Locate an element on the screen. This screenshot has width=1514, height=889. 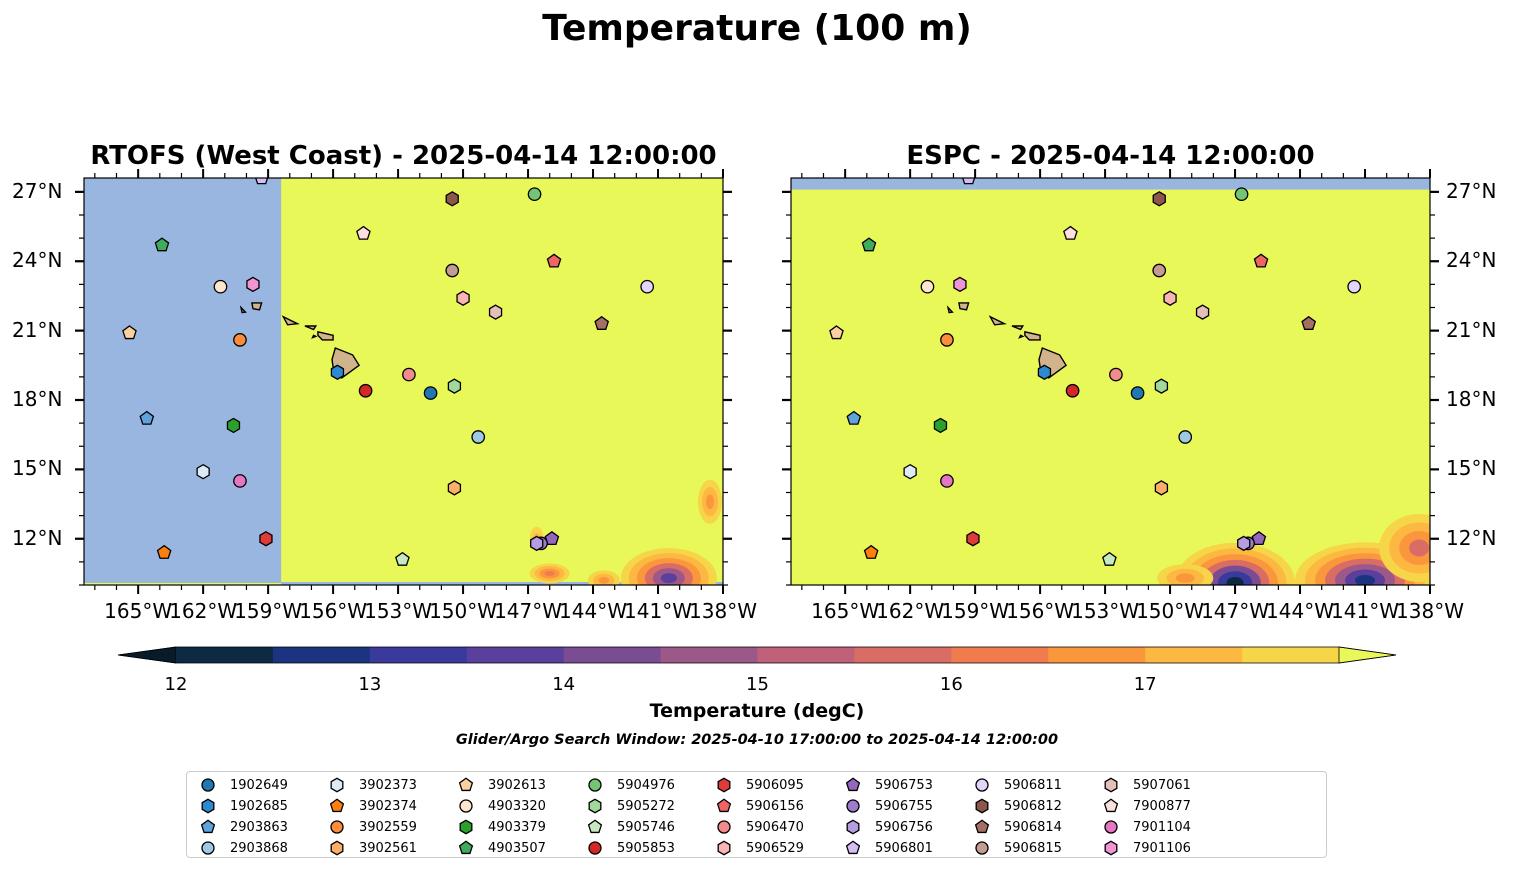
lat-tick-label: 21°N is located at coordinates (37, 329).